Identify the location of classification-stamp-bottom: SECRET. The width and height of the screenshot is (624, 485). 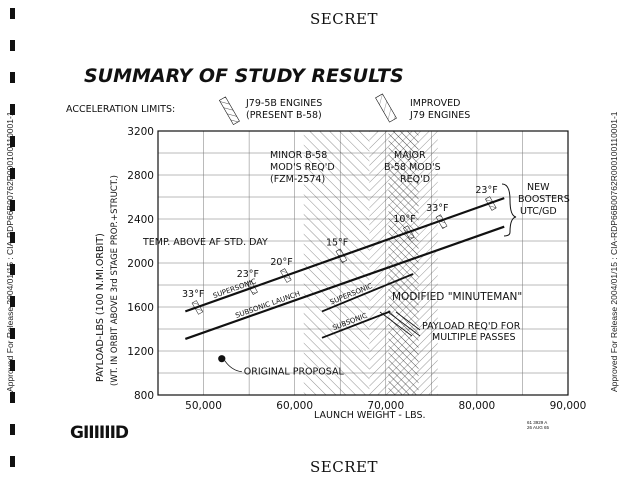
(344, 467).